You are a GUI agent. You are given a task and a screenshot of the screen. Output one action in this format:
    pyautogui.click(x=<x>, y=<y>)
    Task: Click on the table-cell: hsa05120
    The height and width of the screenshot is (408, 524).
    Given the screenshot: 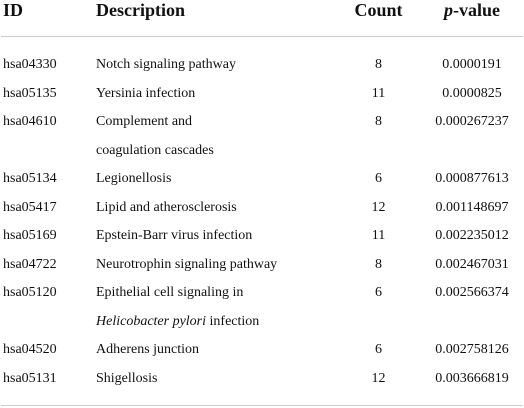 What is the action you would take?
    pyautogui.click(x=30, y=292)
    